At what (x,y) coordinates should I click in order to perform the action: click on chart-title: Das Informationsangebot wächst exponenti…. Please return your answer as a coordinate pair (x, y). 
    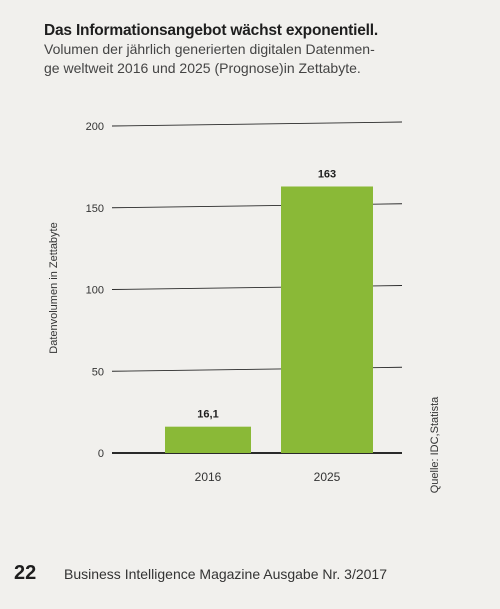
    Looking at the image, I should click on (211, 30).